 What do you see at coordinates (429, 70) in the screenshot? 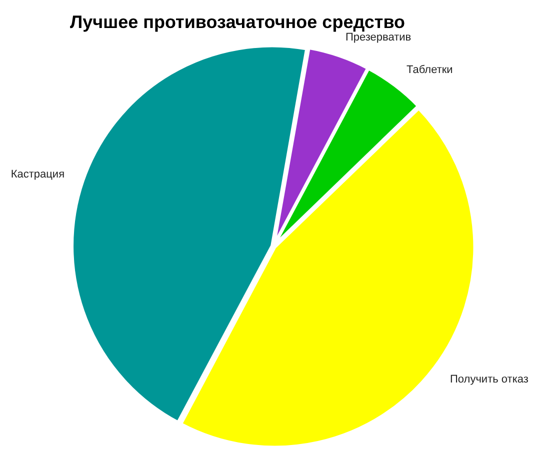
I see `slice-label: Таблетки` at bounding box center [429, 70].